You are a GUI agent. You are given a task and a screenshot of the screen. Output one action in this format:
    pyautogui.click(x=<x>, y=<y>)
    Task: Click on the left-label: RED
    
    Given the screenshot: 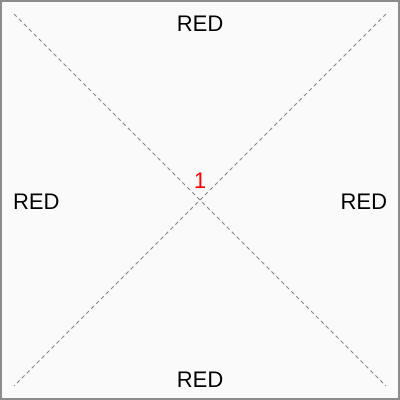 What is the action you would take?
    pyautogui.click(x=36, y=201)
    